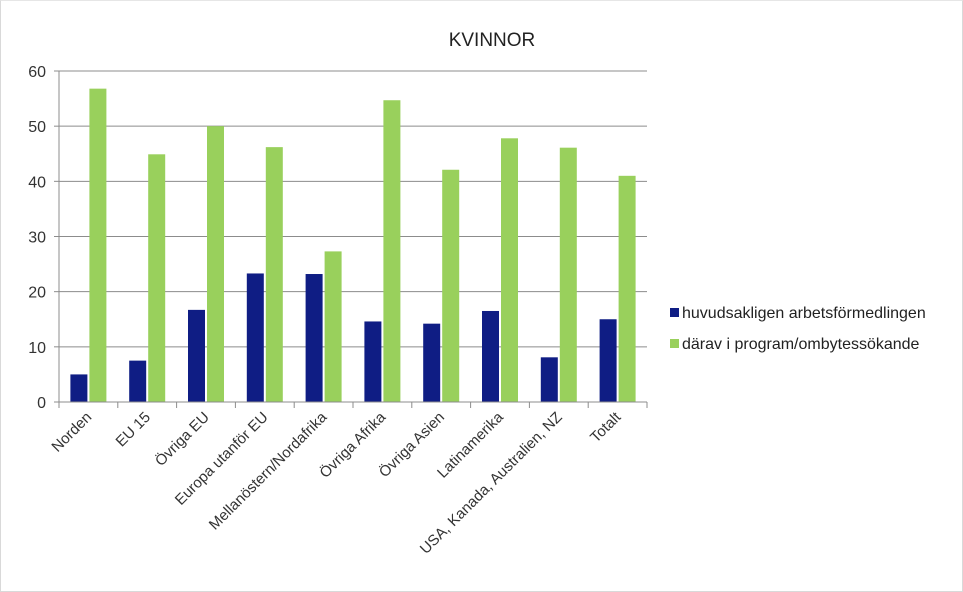 The width and height of the screenshot is (963, 592). What do you see at coordinates (134, 430) in the screenshot?
I see `x-tick-label: EU 15` at bounding box center [134, 430].